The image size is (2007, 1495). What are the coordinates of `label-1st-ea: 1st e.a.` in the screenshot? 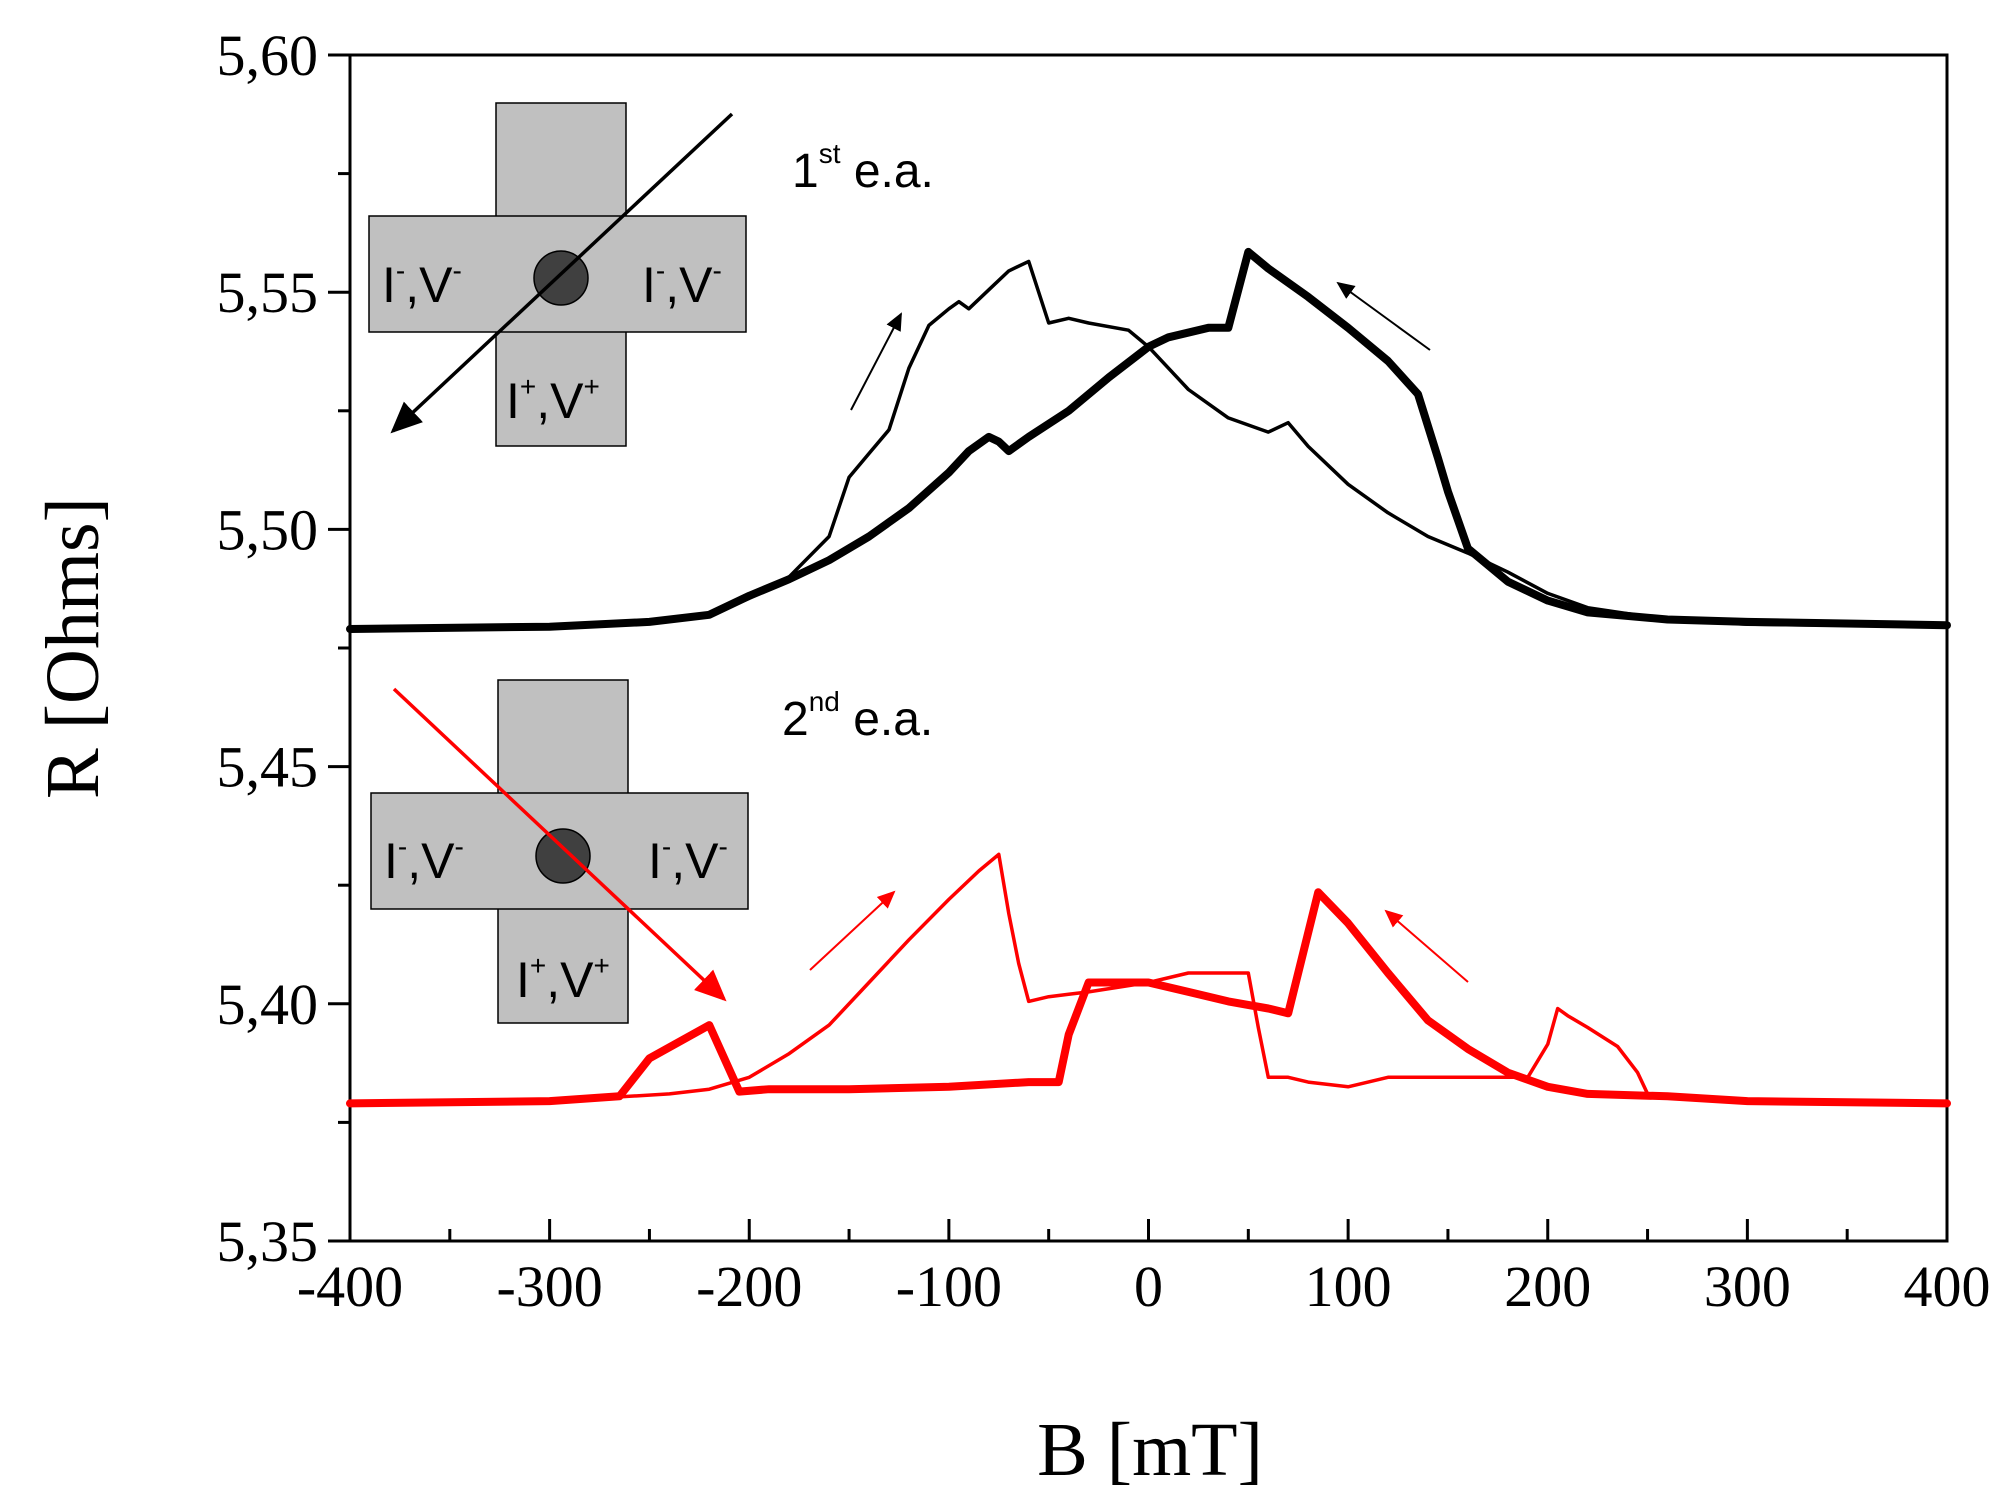 It's located at (863, 168).